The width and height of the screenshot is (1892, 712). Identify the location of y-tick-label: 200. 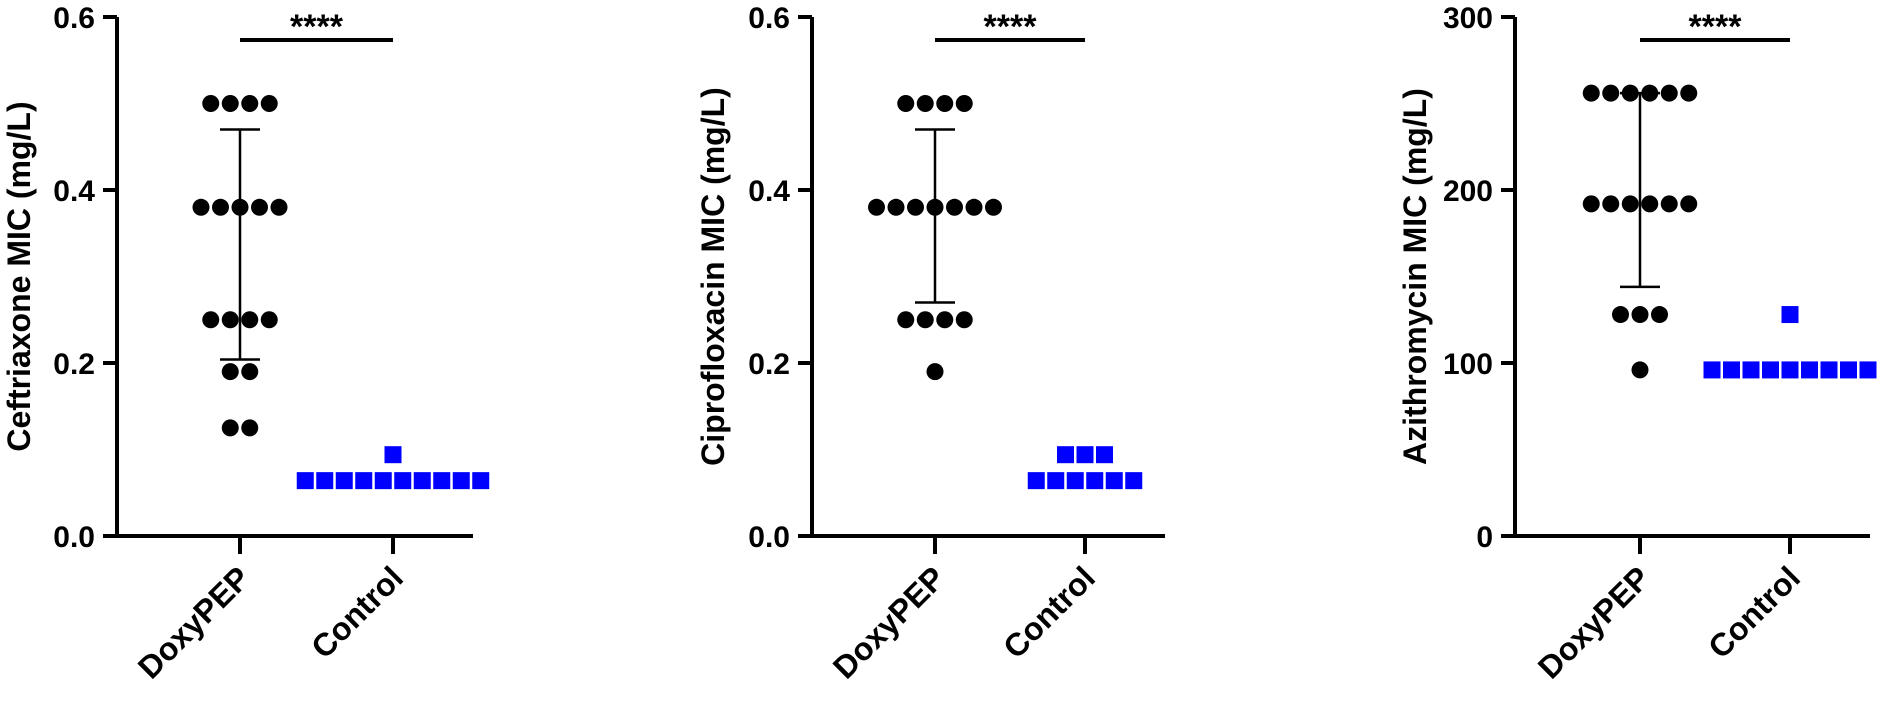
(1468, 191).